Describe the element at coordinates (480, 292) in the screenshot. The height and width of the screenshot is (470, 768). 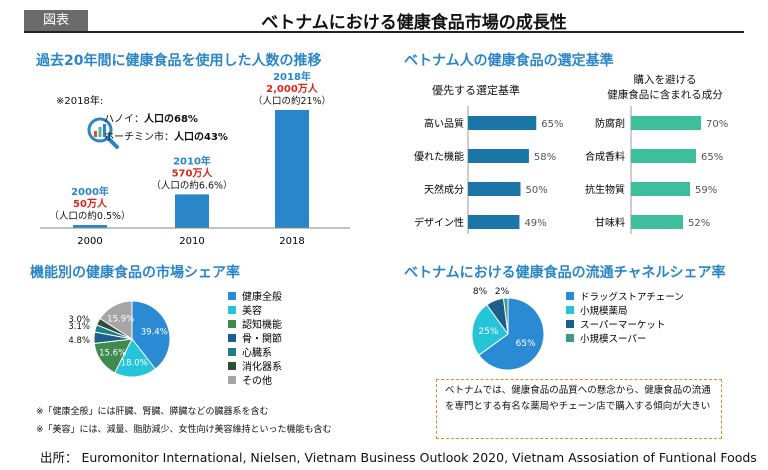
I see `pie-value-label: 8%` at that location.